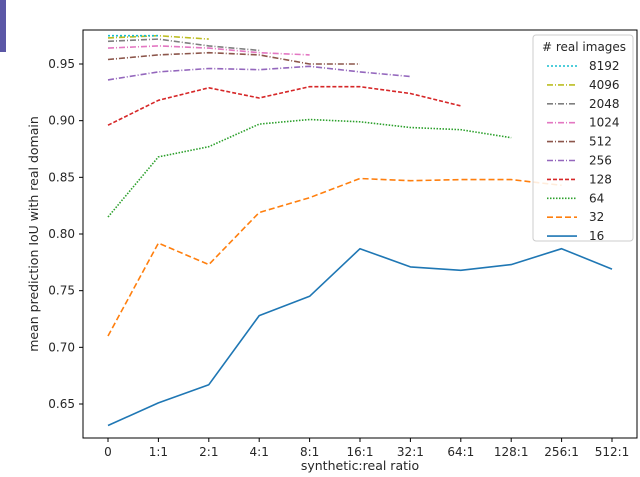 The height and width of the screenshot is (477, 640). Describe the element at coordinates (108, 452) in the screenshot. I see `x-tick-label: 0` at that location.